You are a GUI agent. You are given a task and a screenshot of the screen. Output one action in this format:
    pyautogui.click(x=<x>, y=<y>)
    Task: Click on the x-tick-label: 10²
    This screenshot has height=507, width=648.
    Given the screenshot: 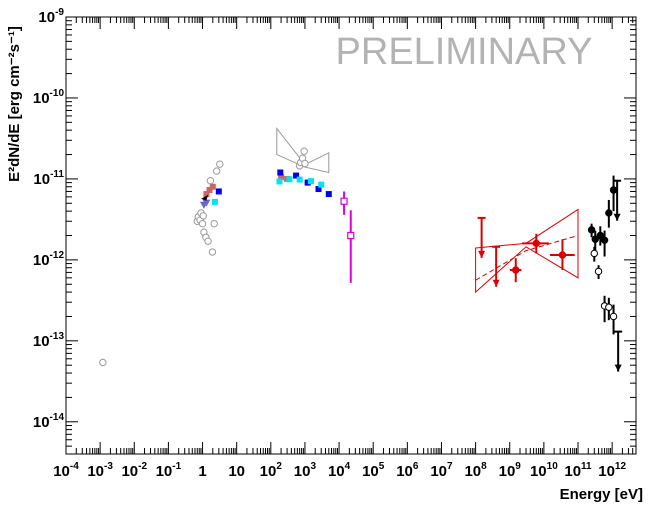 What is the action you would take?
    pyautogui.click(x=271, y=470)
    